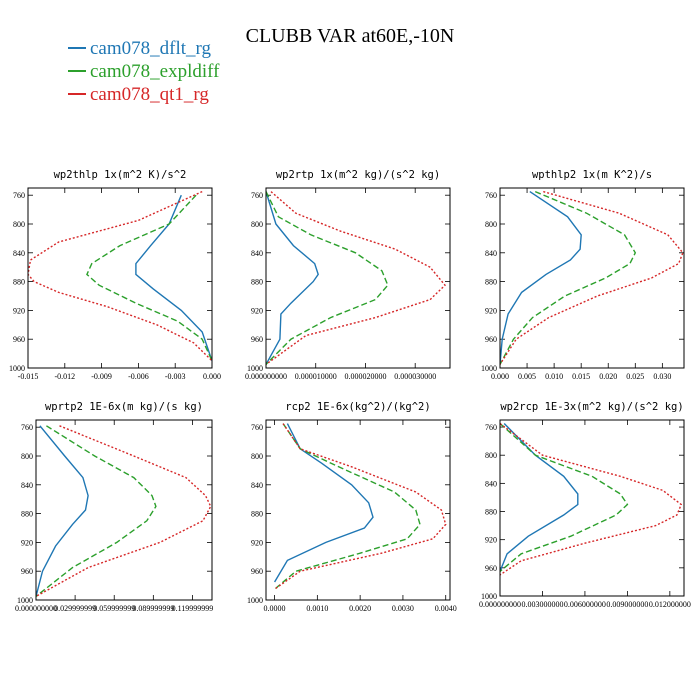 The width and height of the screenshot is (700, 700). What do you see at coordinates (275, 608) in the screenshot?
I see `x-tick-label: 0.0000` at bounding box center [275, 608].